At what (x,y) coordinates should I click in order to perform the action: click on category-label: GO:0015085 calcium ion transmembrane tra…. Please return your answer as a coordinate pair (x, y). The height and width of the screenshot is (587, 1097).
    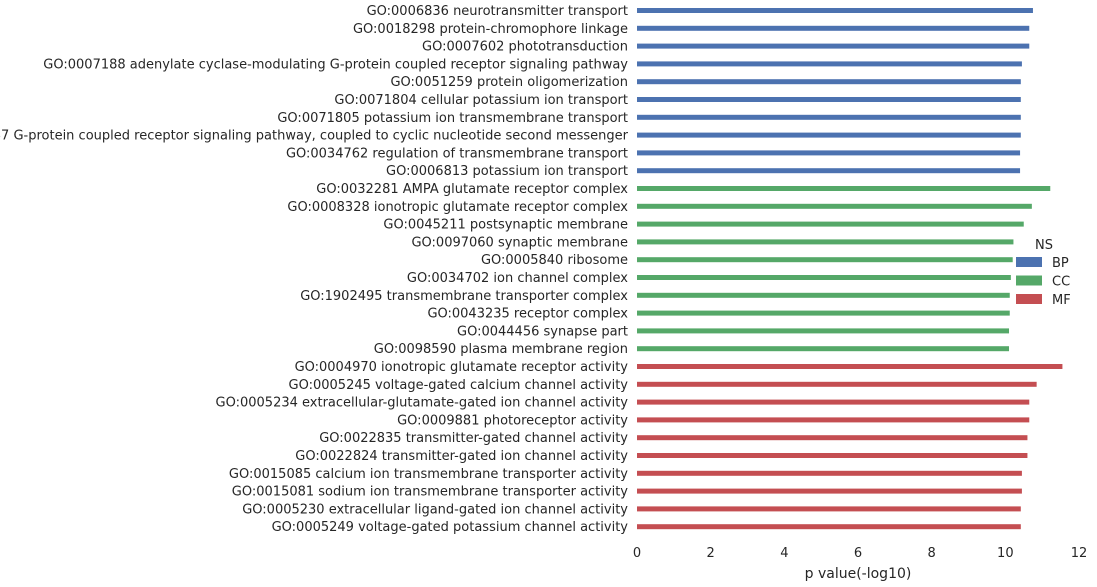
    Looking at the image, I should click on (428, 474).